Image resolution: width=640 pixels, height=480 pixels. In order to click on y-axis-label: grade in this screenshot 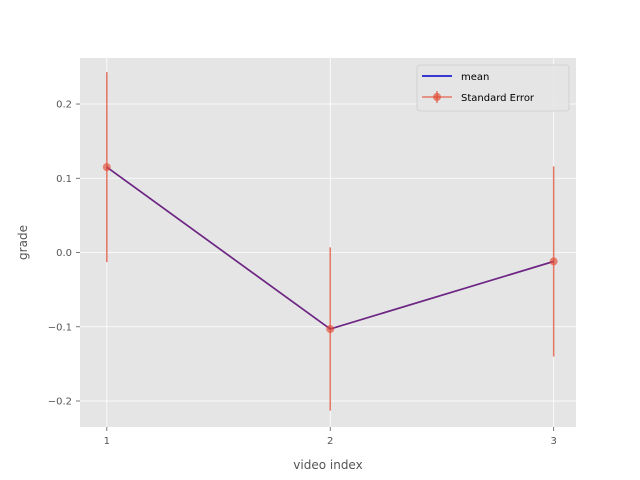, I will do `click(23, 242)`.